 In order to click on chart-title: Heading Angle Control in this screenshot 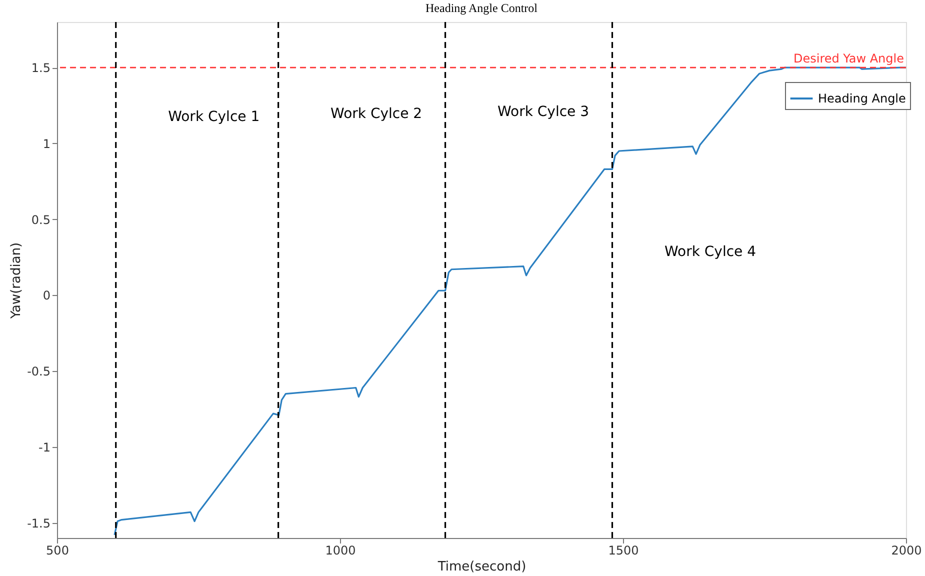, I will do `click(482, 8)`.